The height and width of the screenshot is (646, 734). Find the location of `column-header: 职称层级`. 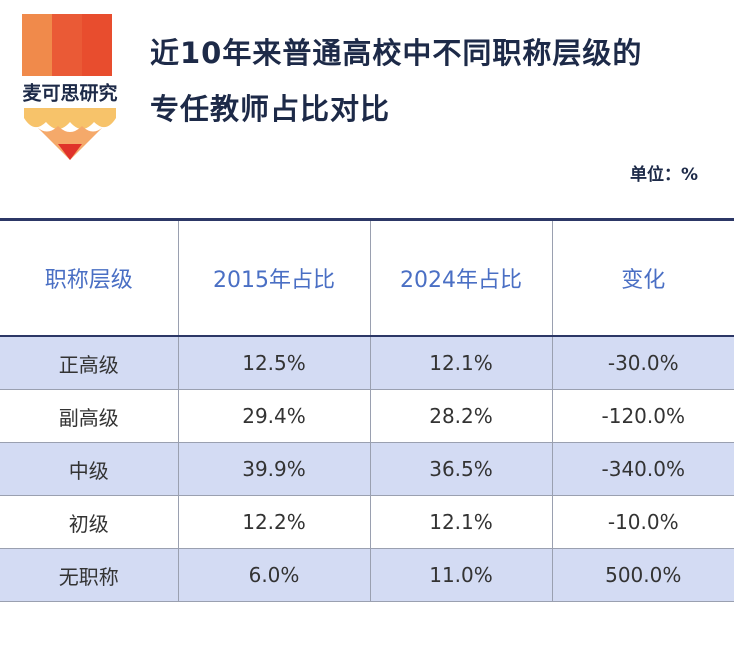

column-header: 职称层级 is located at coordinates (89, 278).